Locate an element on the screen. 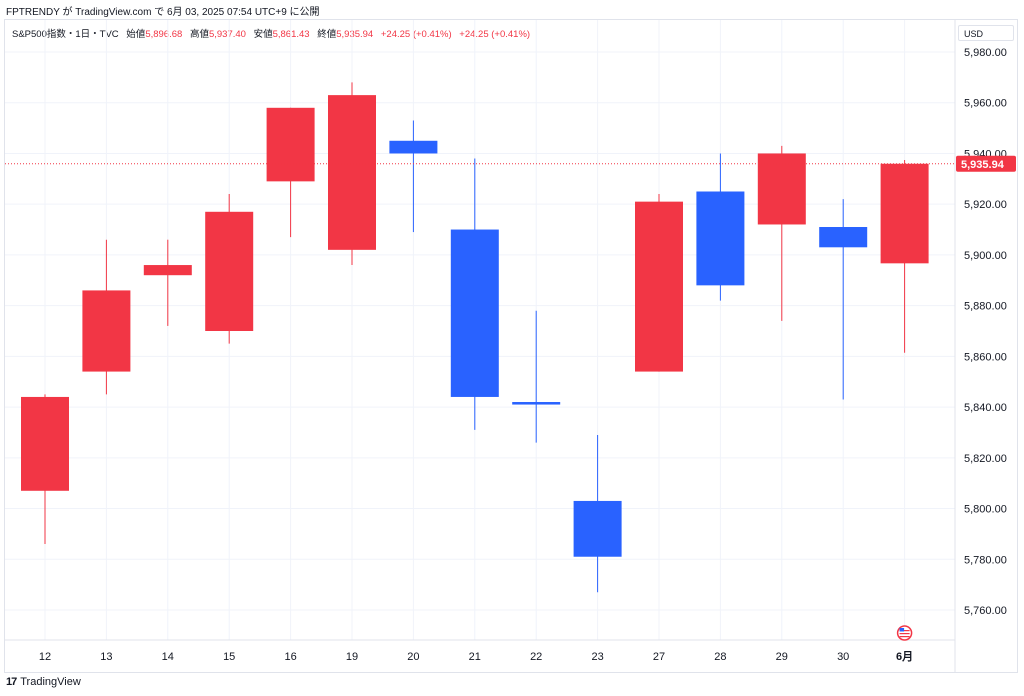  symbol-name: S&P500指数・1日・TVC is located at coordinates (65, 34).